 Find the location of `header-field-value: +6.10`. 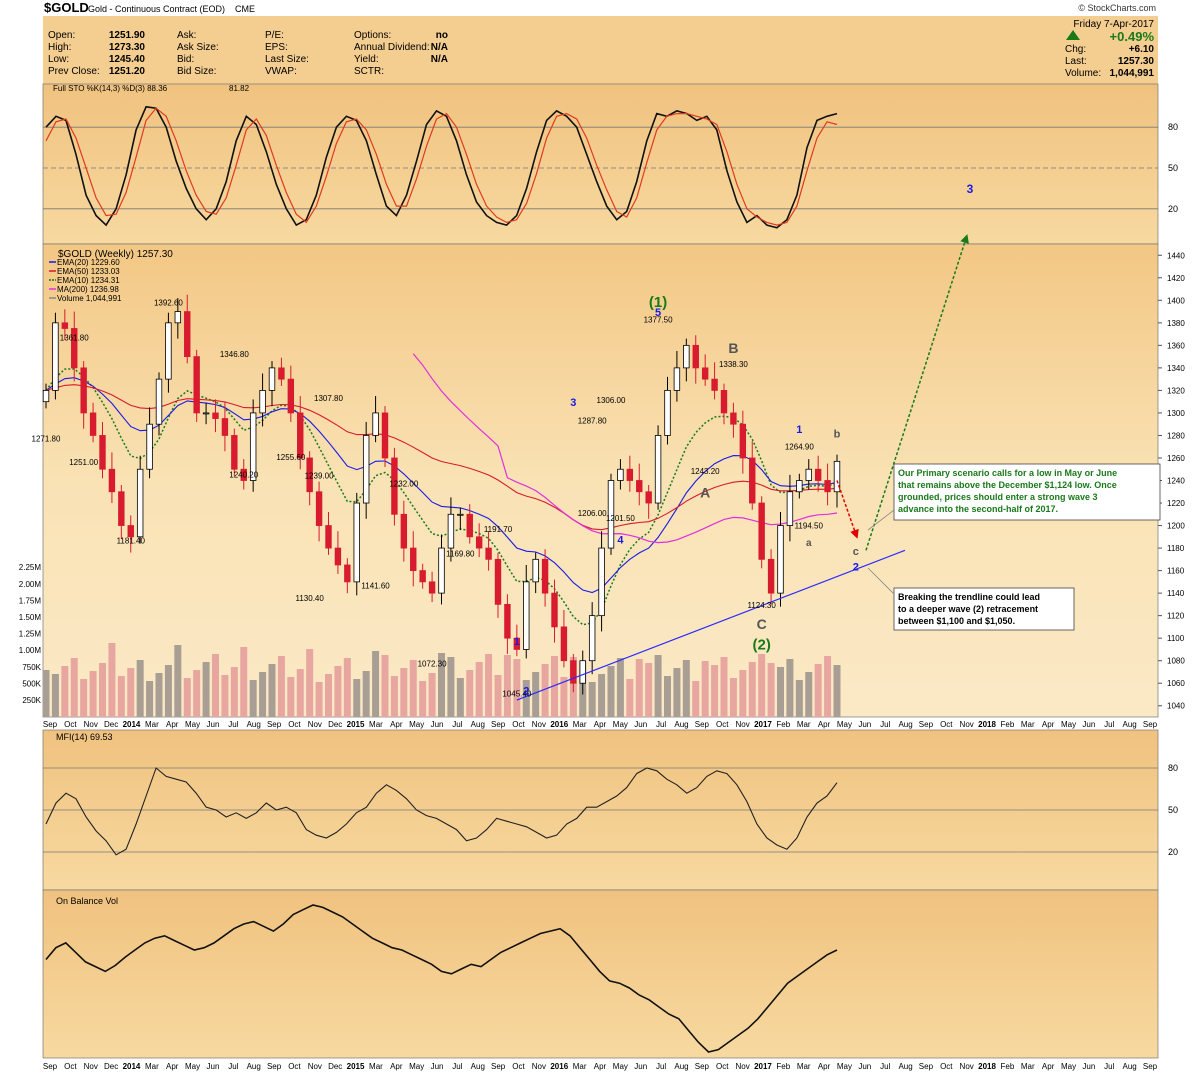

header-field-value: +6.10 is located at coordinates (1142, 49).